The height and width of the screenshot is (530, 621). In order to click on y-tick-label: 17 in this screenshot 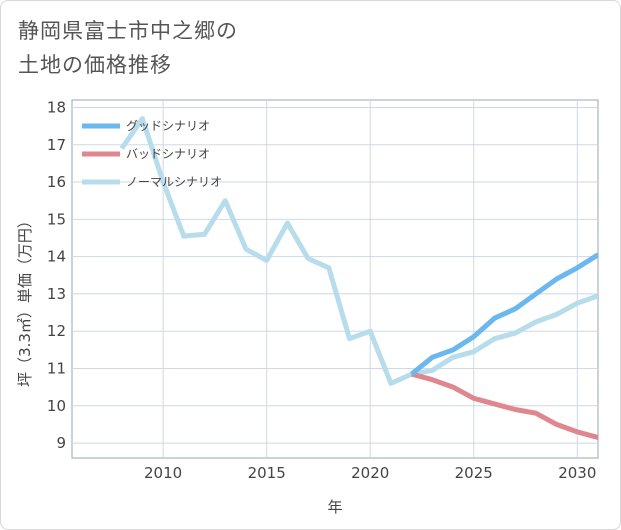, I will do `click(56, 145)`.